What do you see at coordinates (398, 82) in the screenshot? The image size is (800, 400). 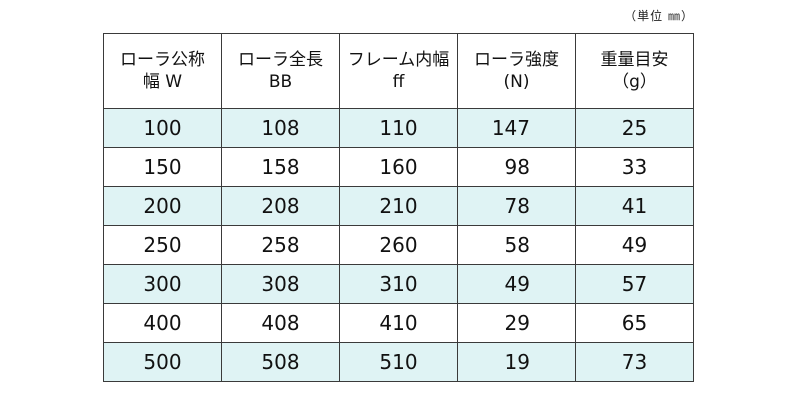 I see `header-frame-inner-width-line2: ff` at bounding box center [398, 82].